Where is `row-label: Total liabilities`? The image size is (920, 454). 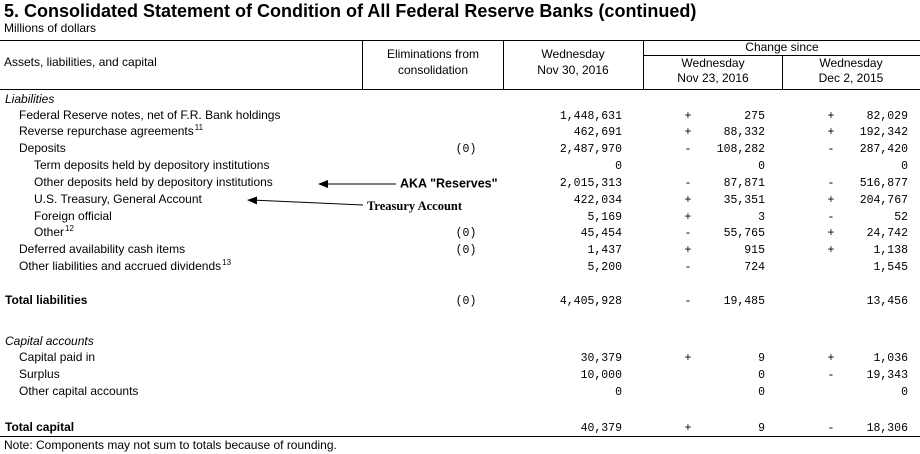 row-label: Total liabilities is located at coordinates (46, 300).